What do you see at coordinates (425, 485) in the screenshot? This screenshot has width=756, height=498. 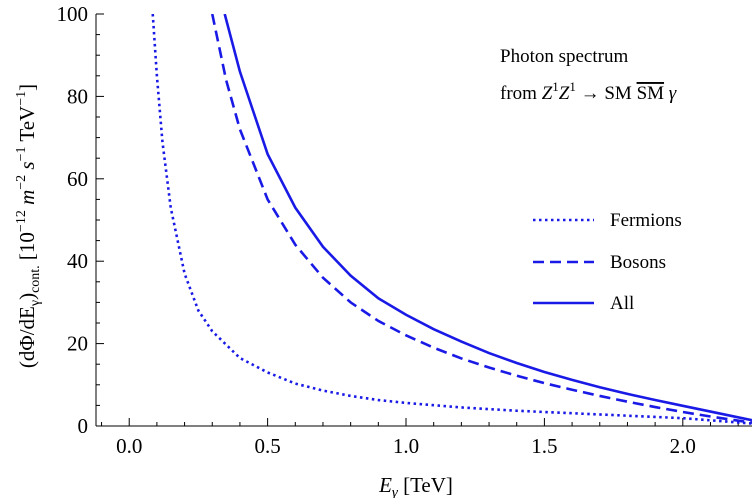 I see `x-axis-label-unit: [TeV]` at bounding box center [425, 485].